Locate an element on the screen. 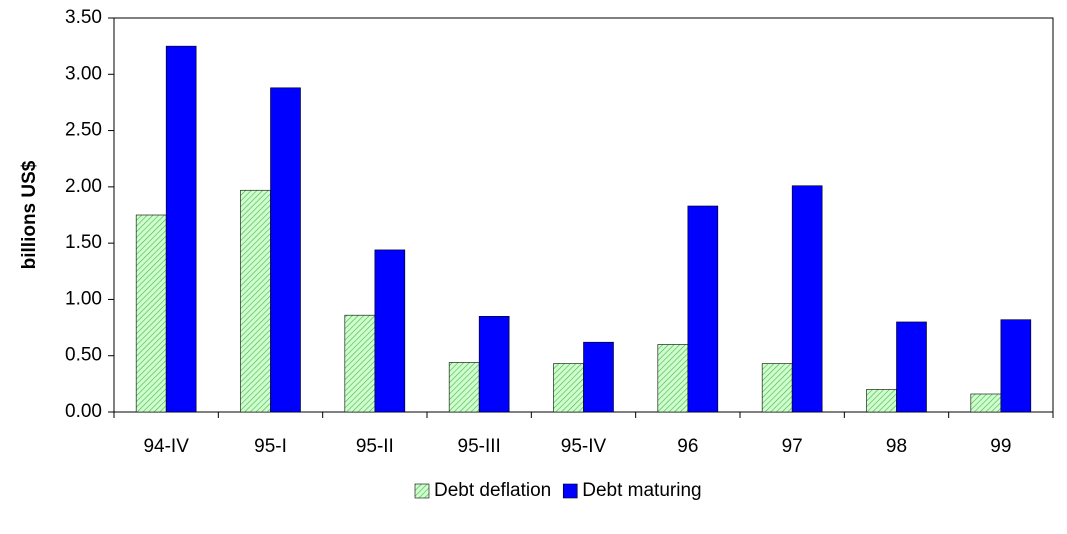 The width and height of the screenshot is (1067, 534). x-tick-label: 95-III is located at coordinates (479, 446).